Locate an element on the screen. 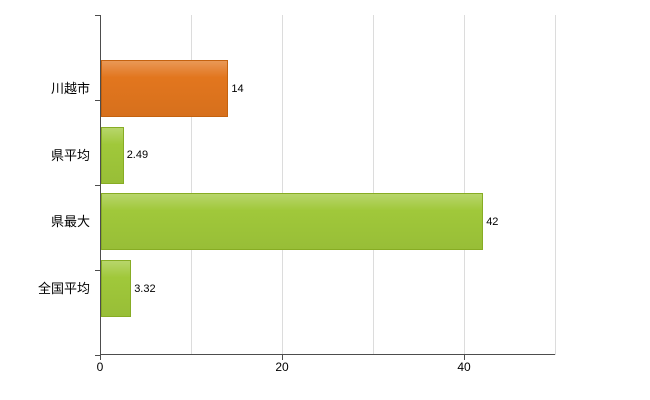 The image size is (650, 400). x-tick-label: 0 is located at coordinates (100, 367).